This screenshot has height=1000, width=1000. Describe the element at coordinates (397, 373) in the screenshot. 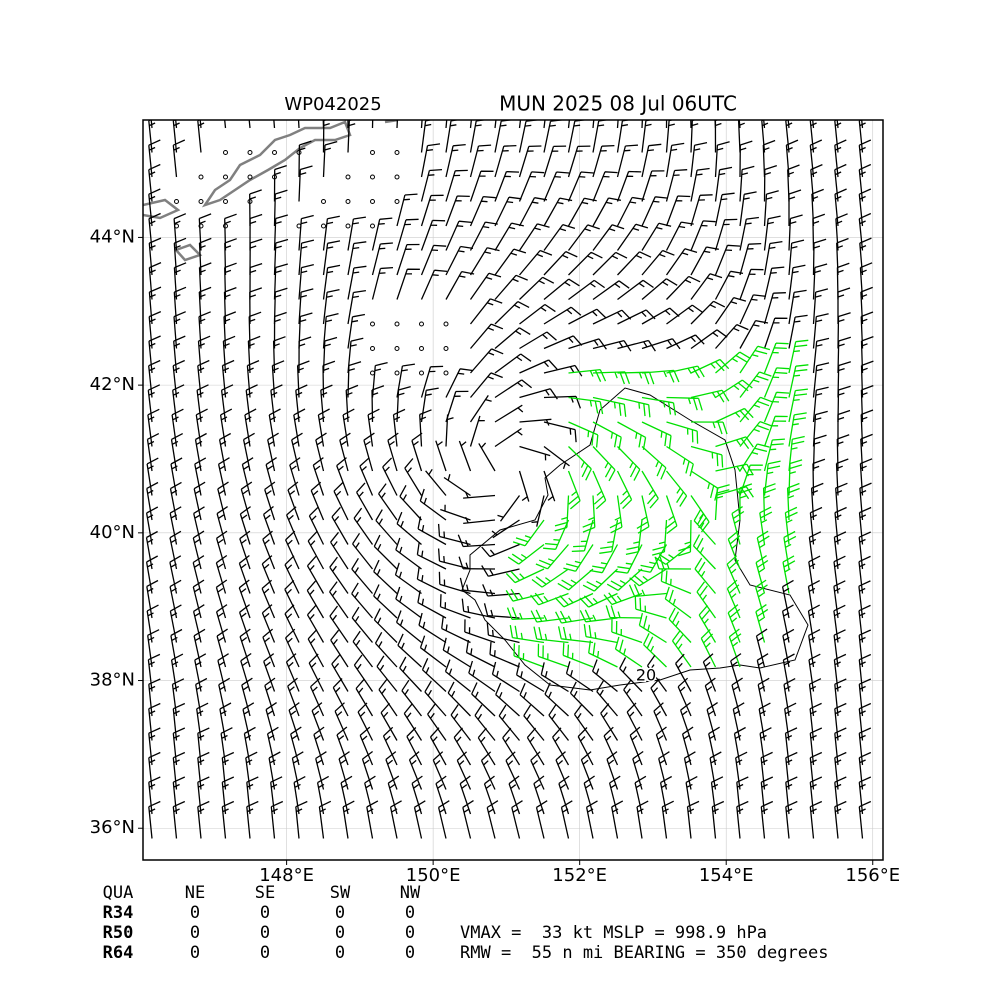

I see `calm-marker` at that location.